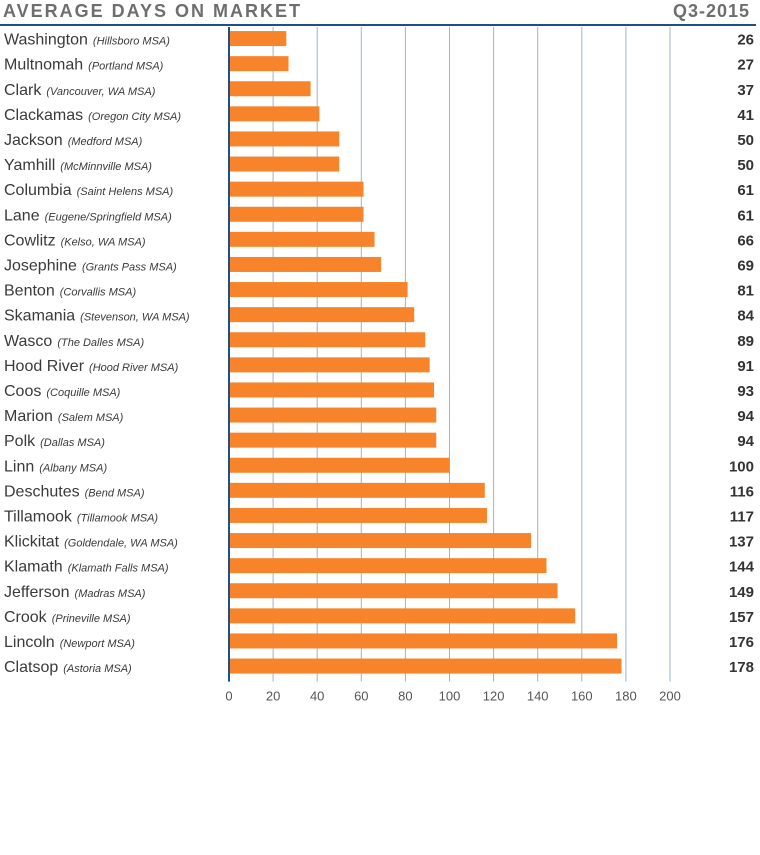 The image size is (760, 855). Describe the element at coordinates (74, 341) in the screenshot. I see `category-label-12: Wasco (The Dalles MSA)` at that location.